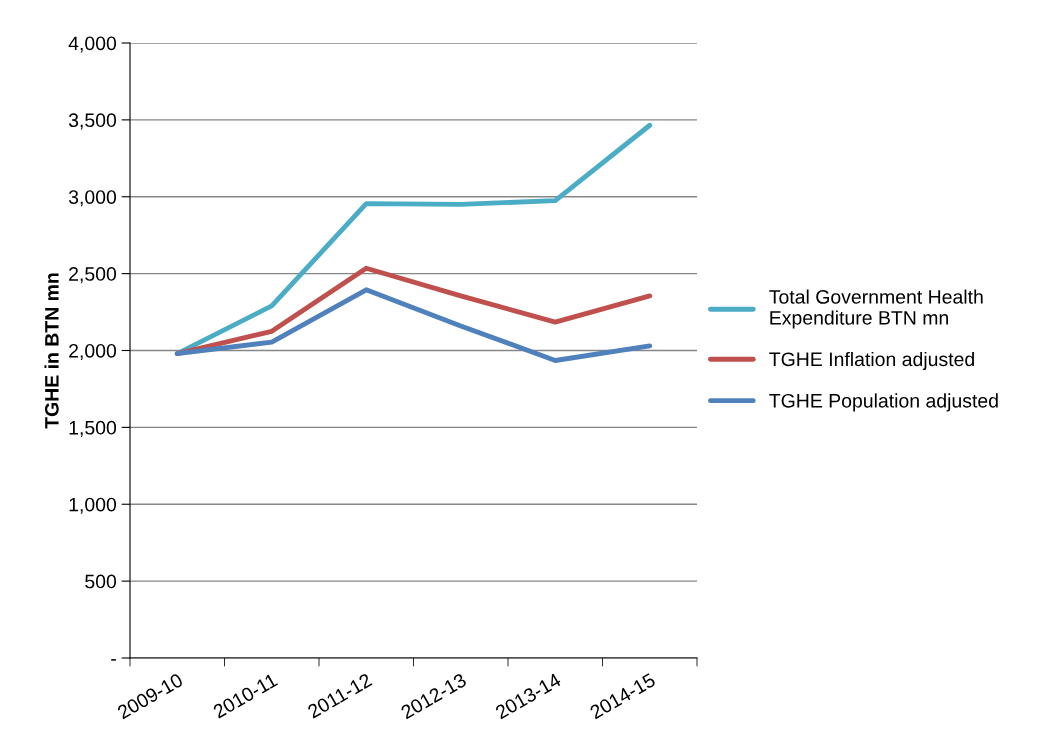 The width and height of the screenshot is (1064, 747). Describe the element at coordinates (92, 198) in the screenshot. I see `y-tick-label: 3,000` at that location.